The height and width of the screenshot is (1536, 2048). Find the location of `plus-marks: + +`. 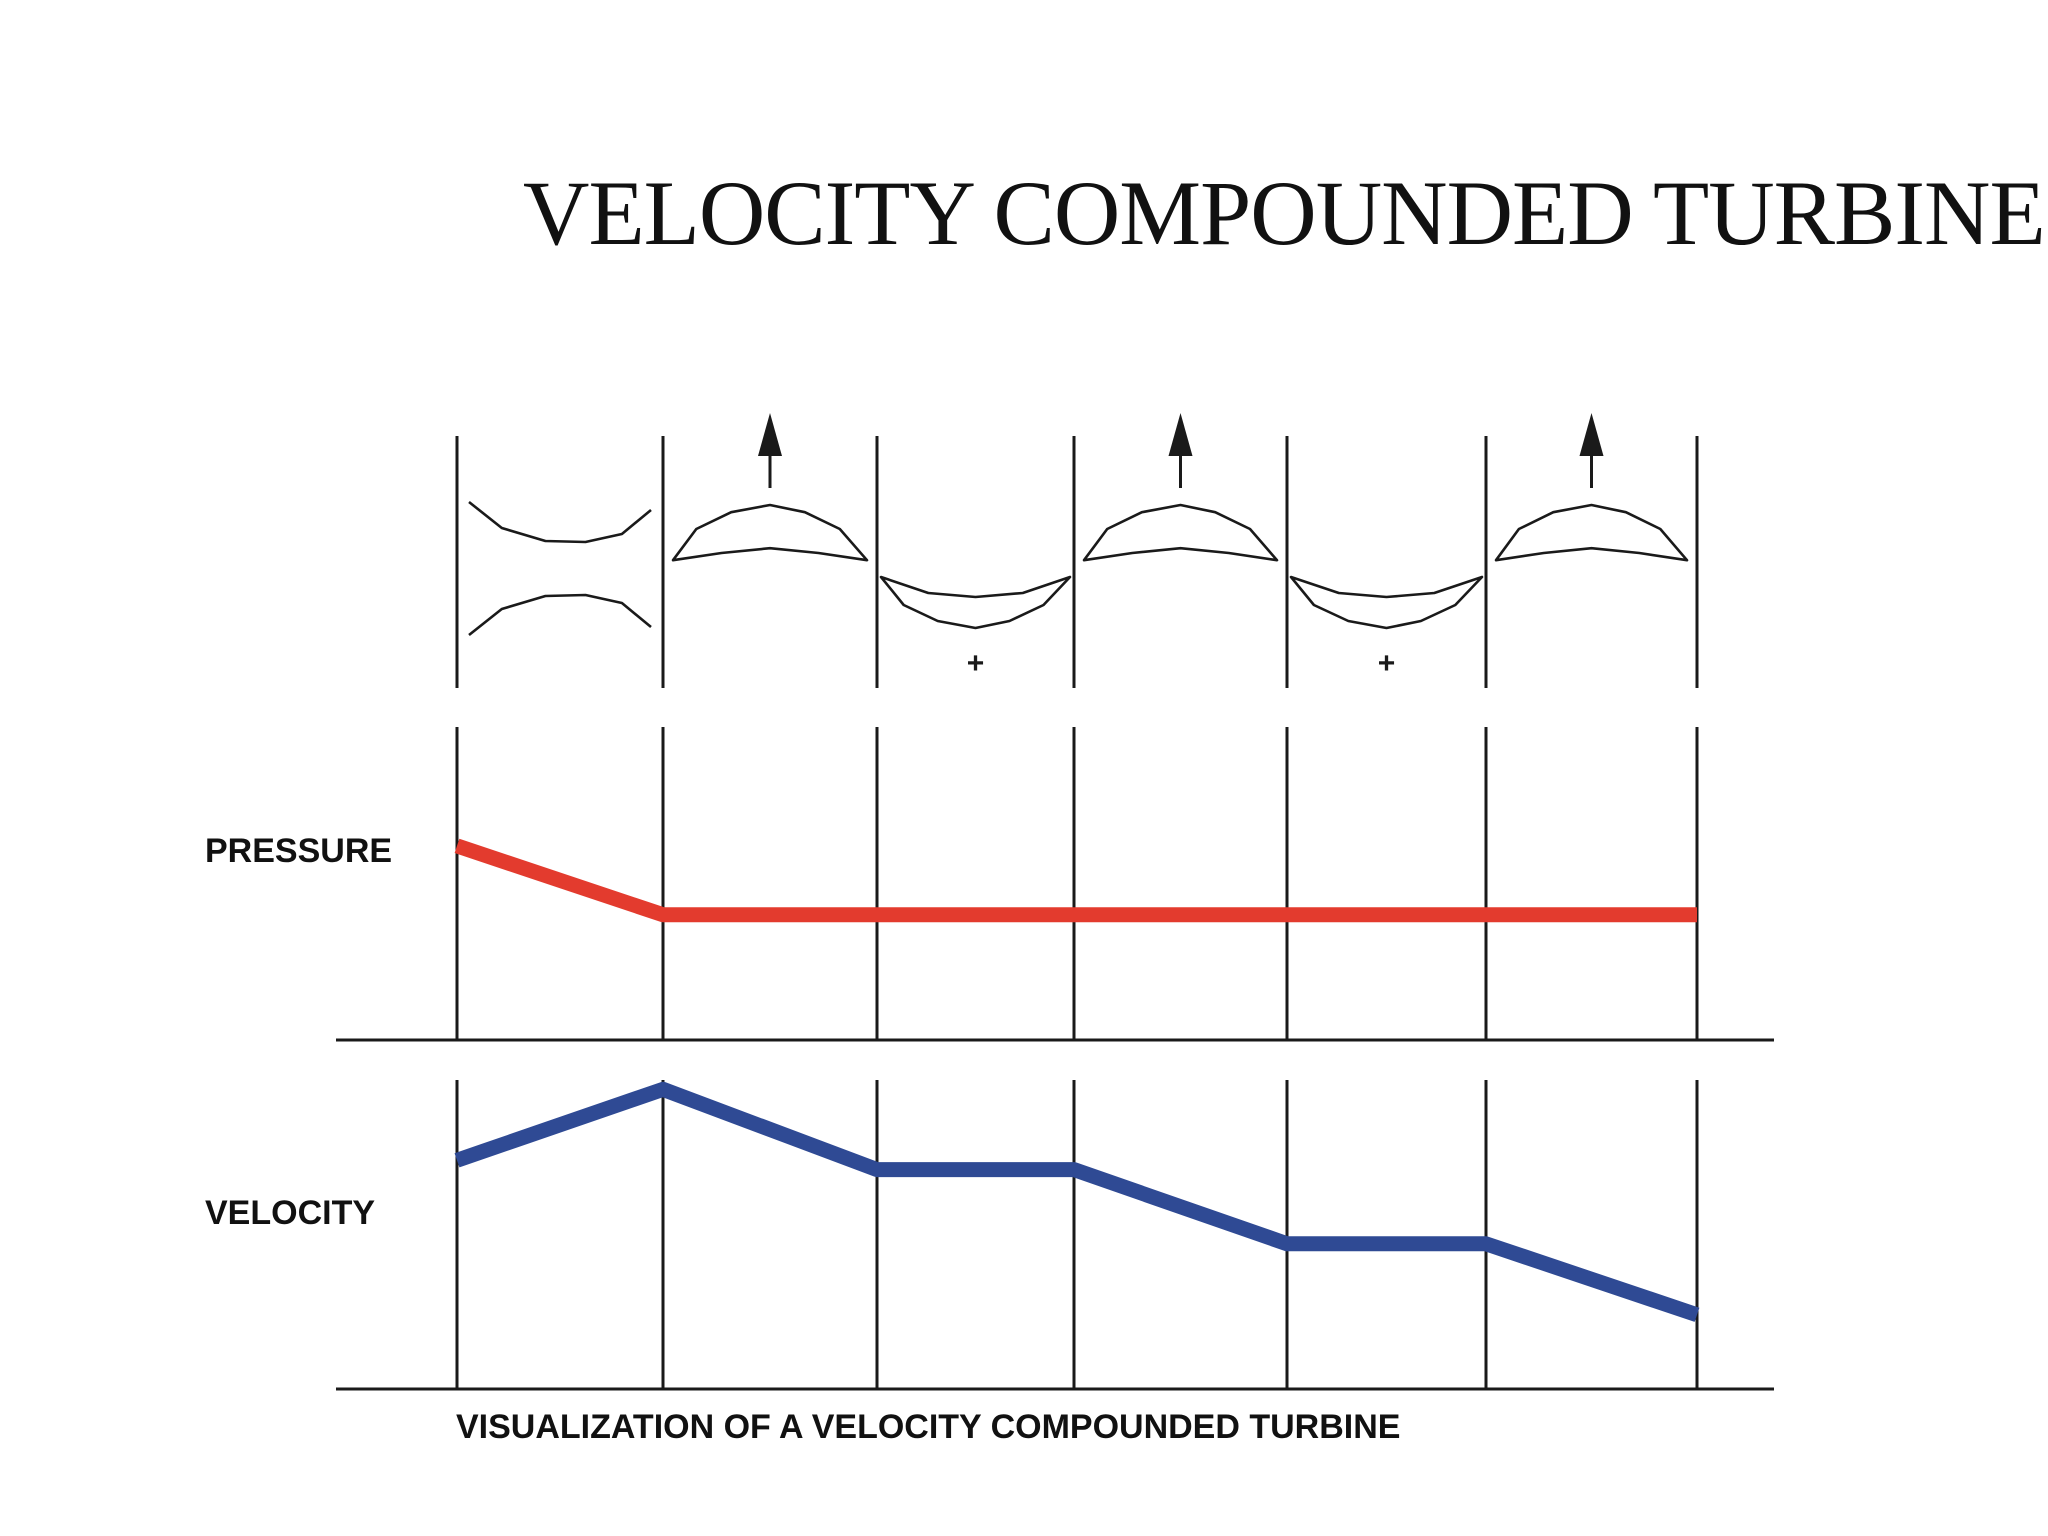

plus-marks: + + is located at coordinates (1181, 663).